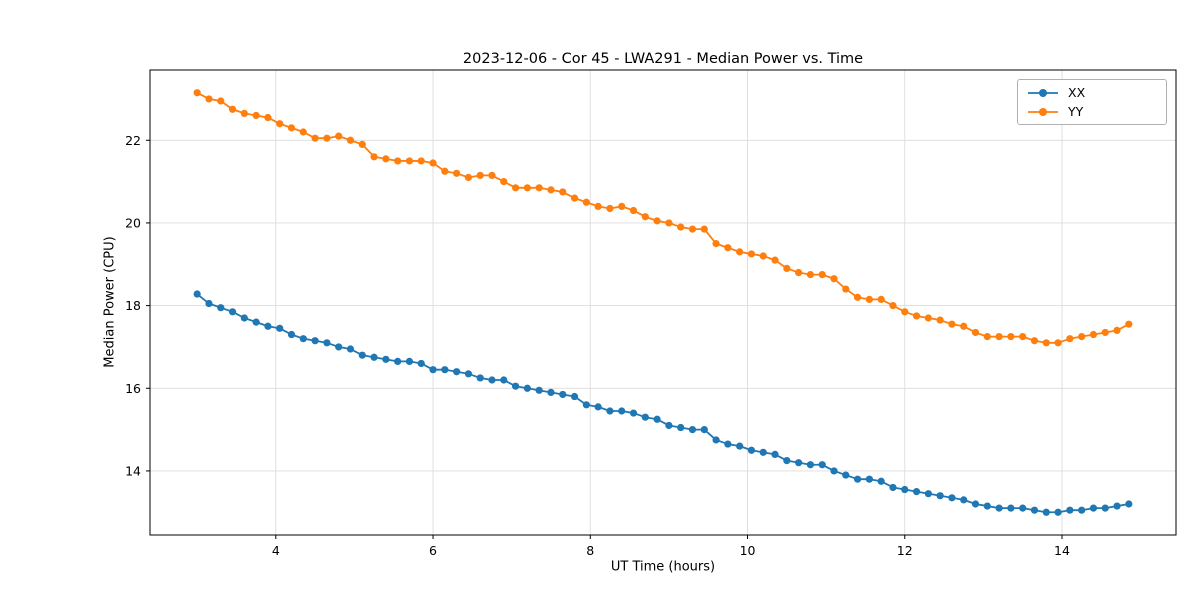 The width and height of the screenshot is (1200, 600). I want to click on y-tick-label: 16, so click(133, 388).